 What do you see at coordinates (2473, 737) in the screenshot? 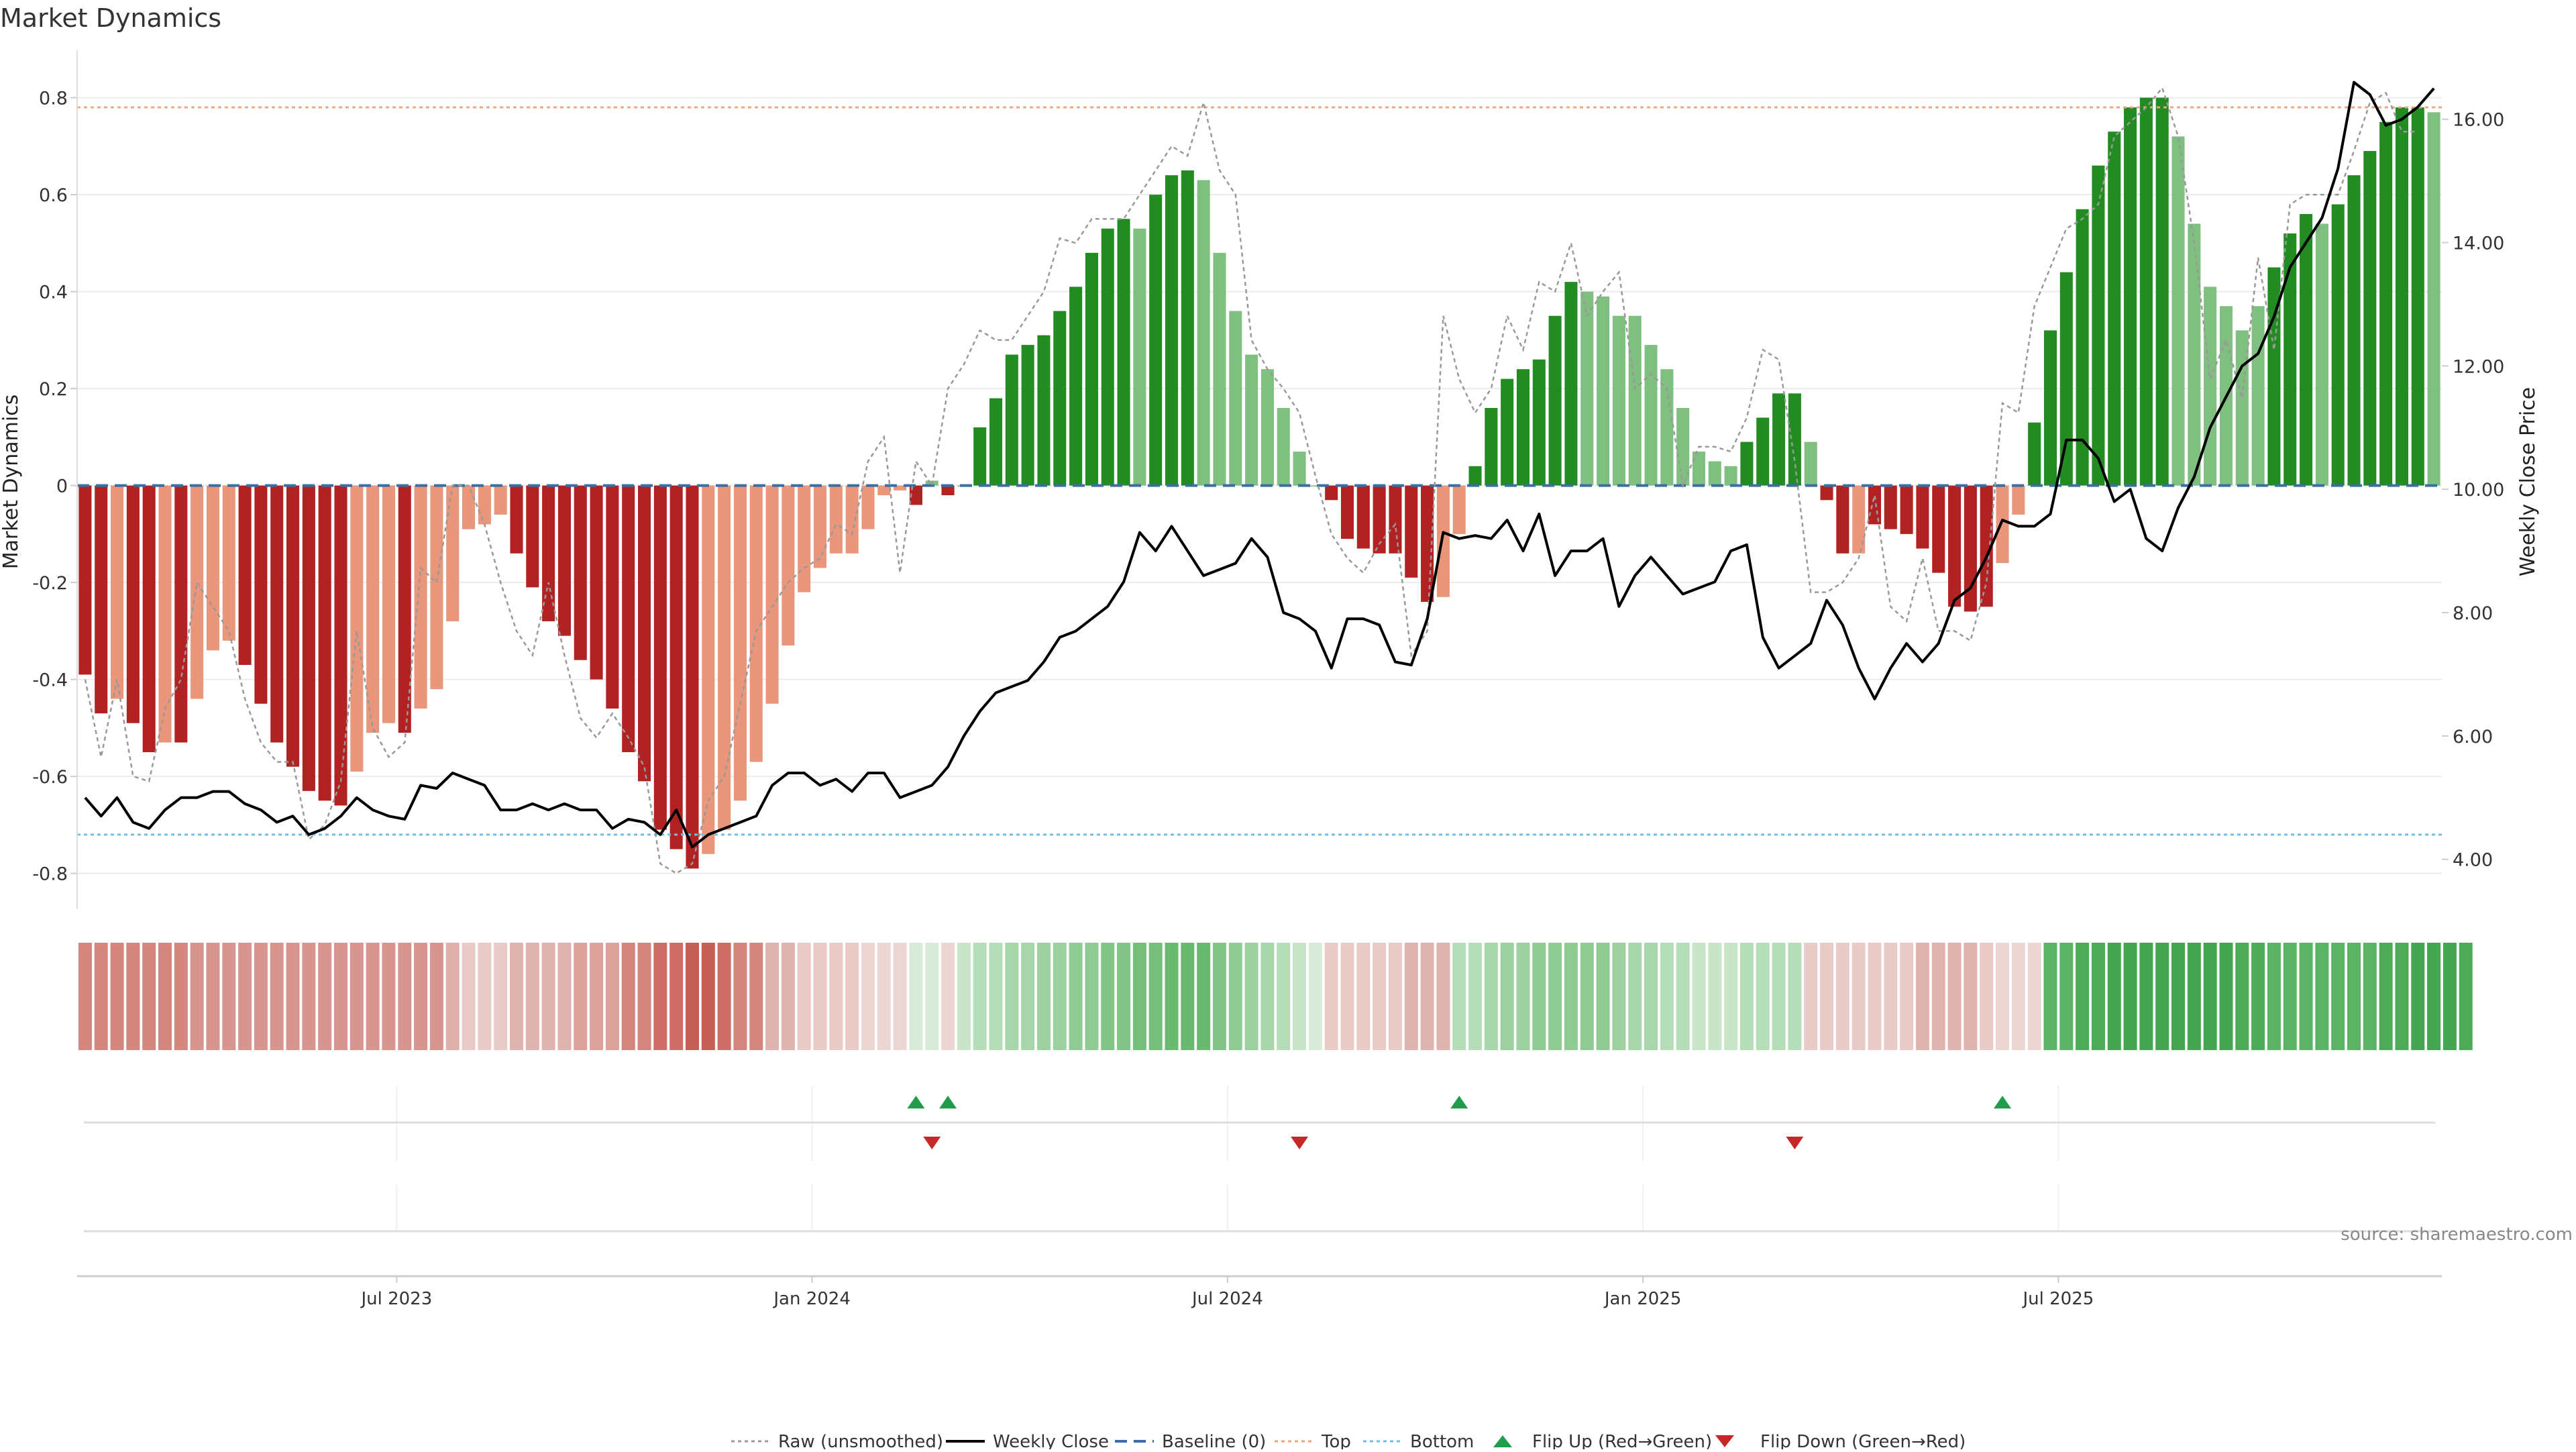
I see `right-tick-label-5: 6.00` at bounding box center [2473, 737].